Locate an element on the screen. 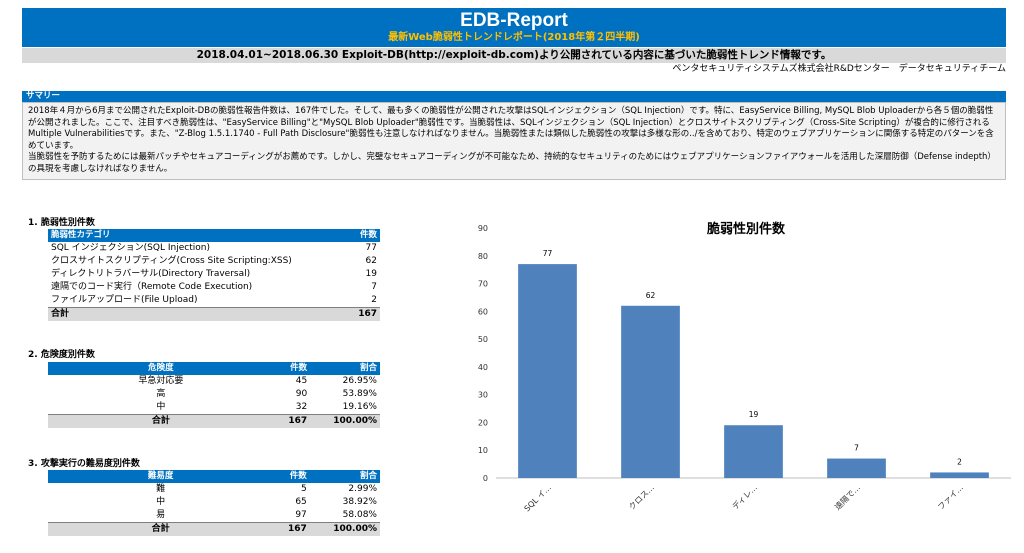 The image size is (1024, 553). y-tick-label: 40 is located at coordinates (483, 367).